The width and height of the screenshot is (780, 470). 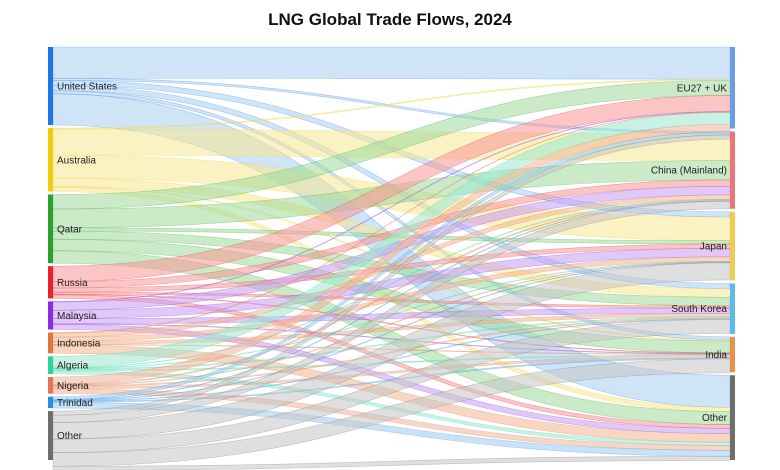 I want to click on source-node-qatar, so click(x=50, y=229).